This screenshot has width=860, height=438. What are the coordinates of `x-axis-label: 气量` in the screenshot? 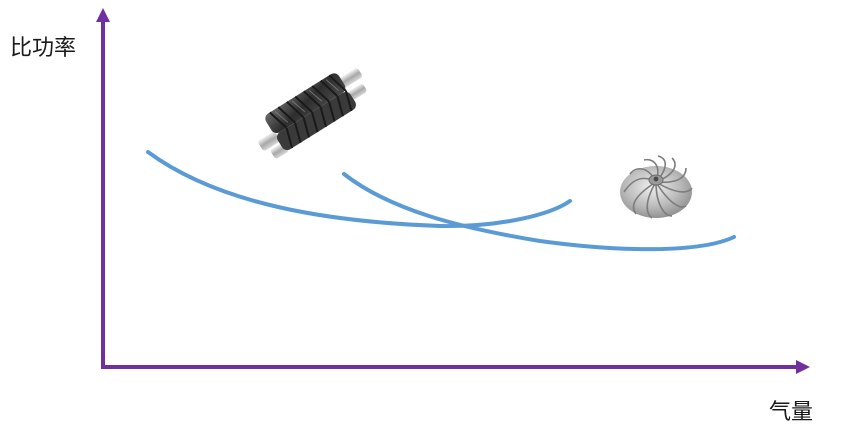 It's located at (791, 412).